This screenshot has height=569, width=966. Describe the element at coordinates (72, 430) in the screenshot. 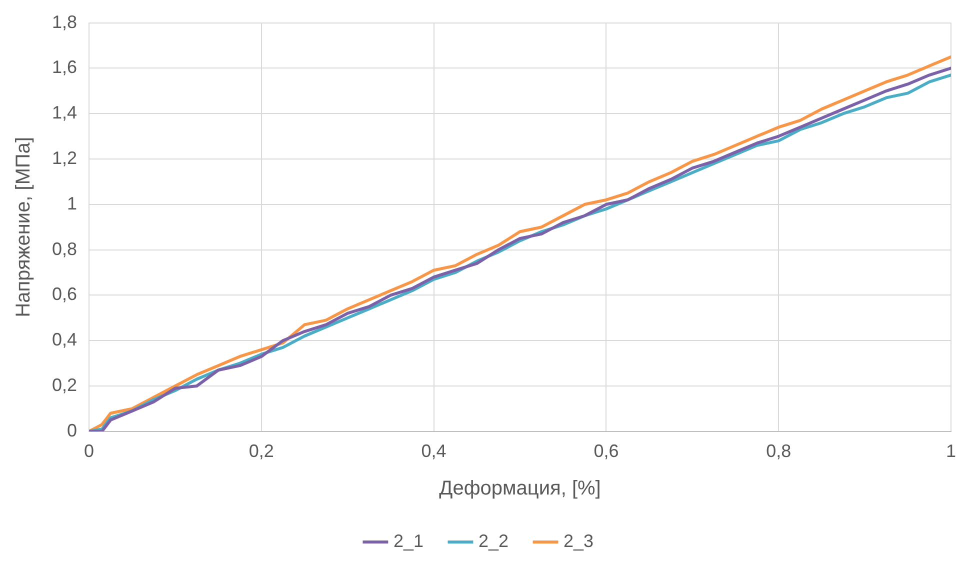

I see `y-tick-label: 0` at that location.